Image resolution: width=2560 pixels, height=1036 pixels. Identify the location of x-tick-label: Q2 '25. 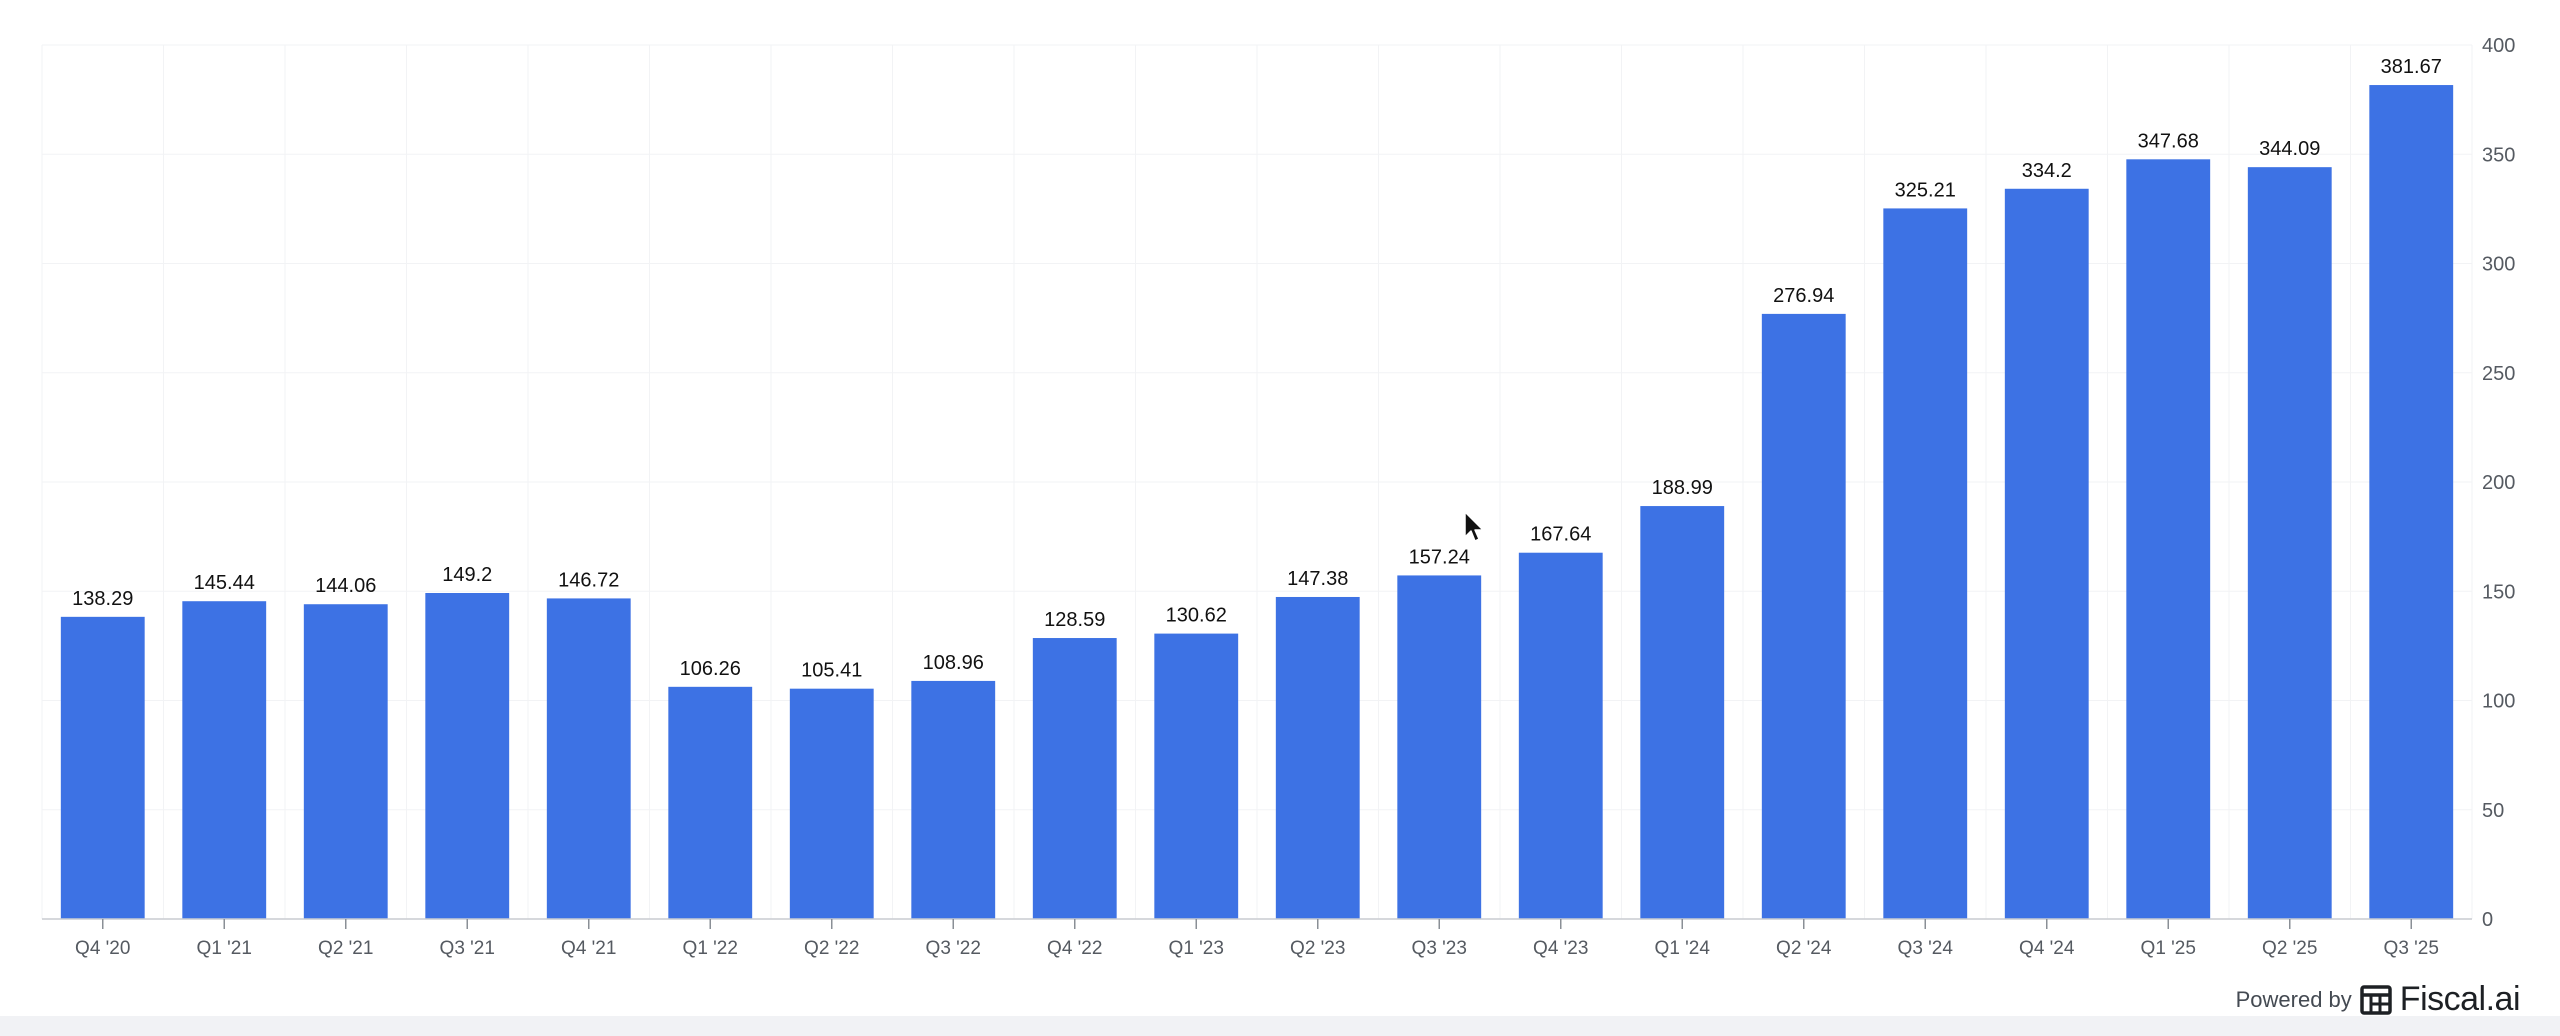
(2289, 948).